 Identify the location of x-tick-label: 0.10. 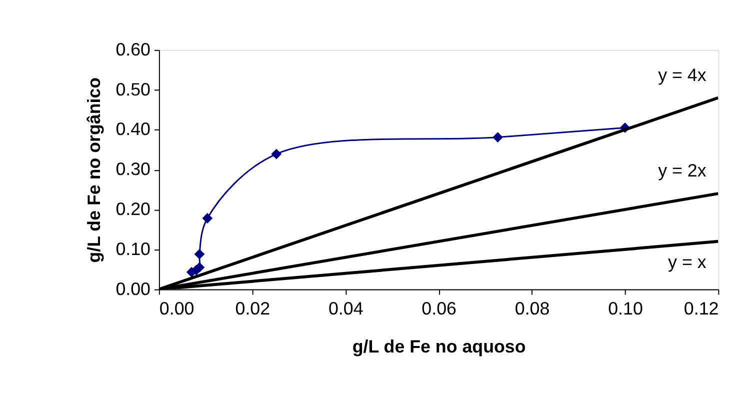
(625, 308).